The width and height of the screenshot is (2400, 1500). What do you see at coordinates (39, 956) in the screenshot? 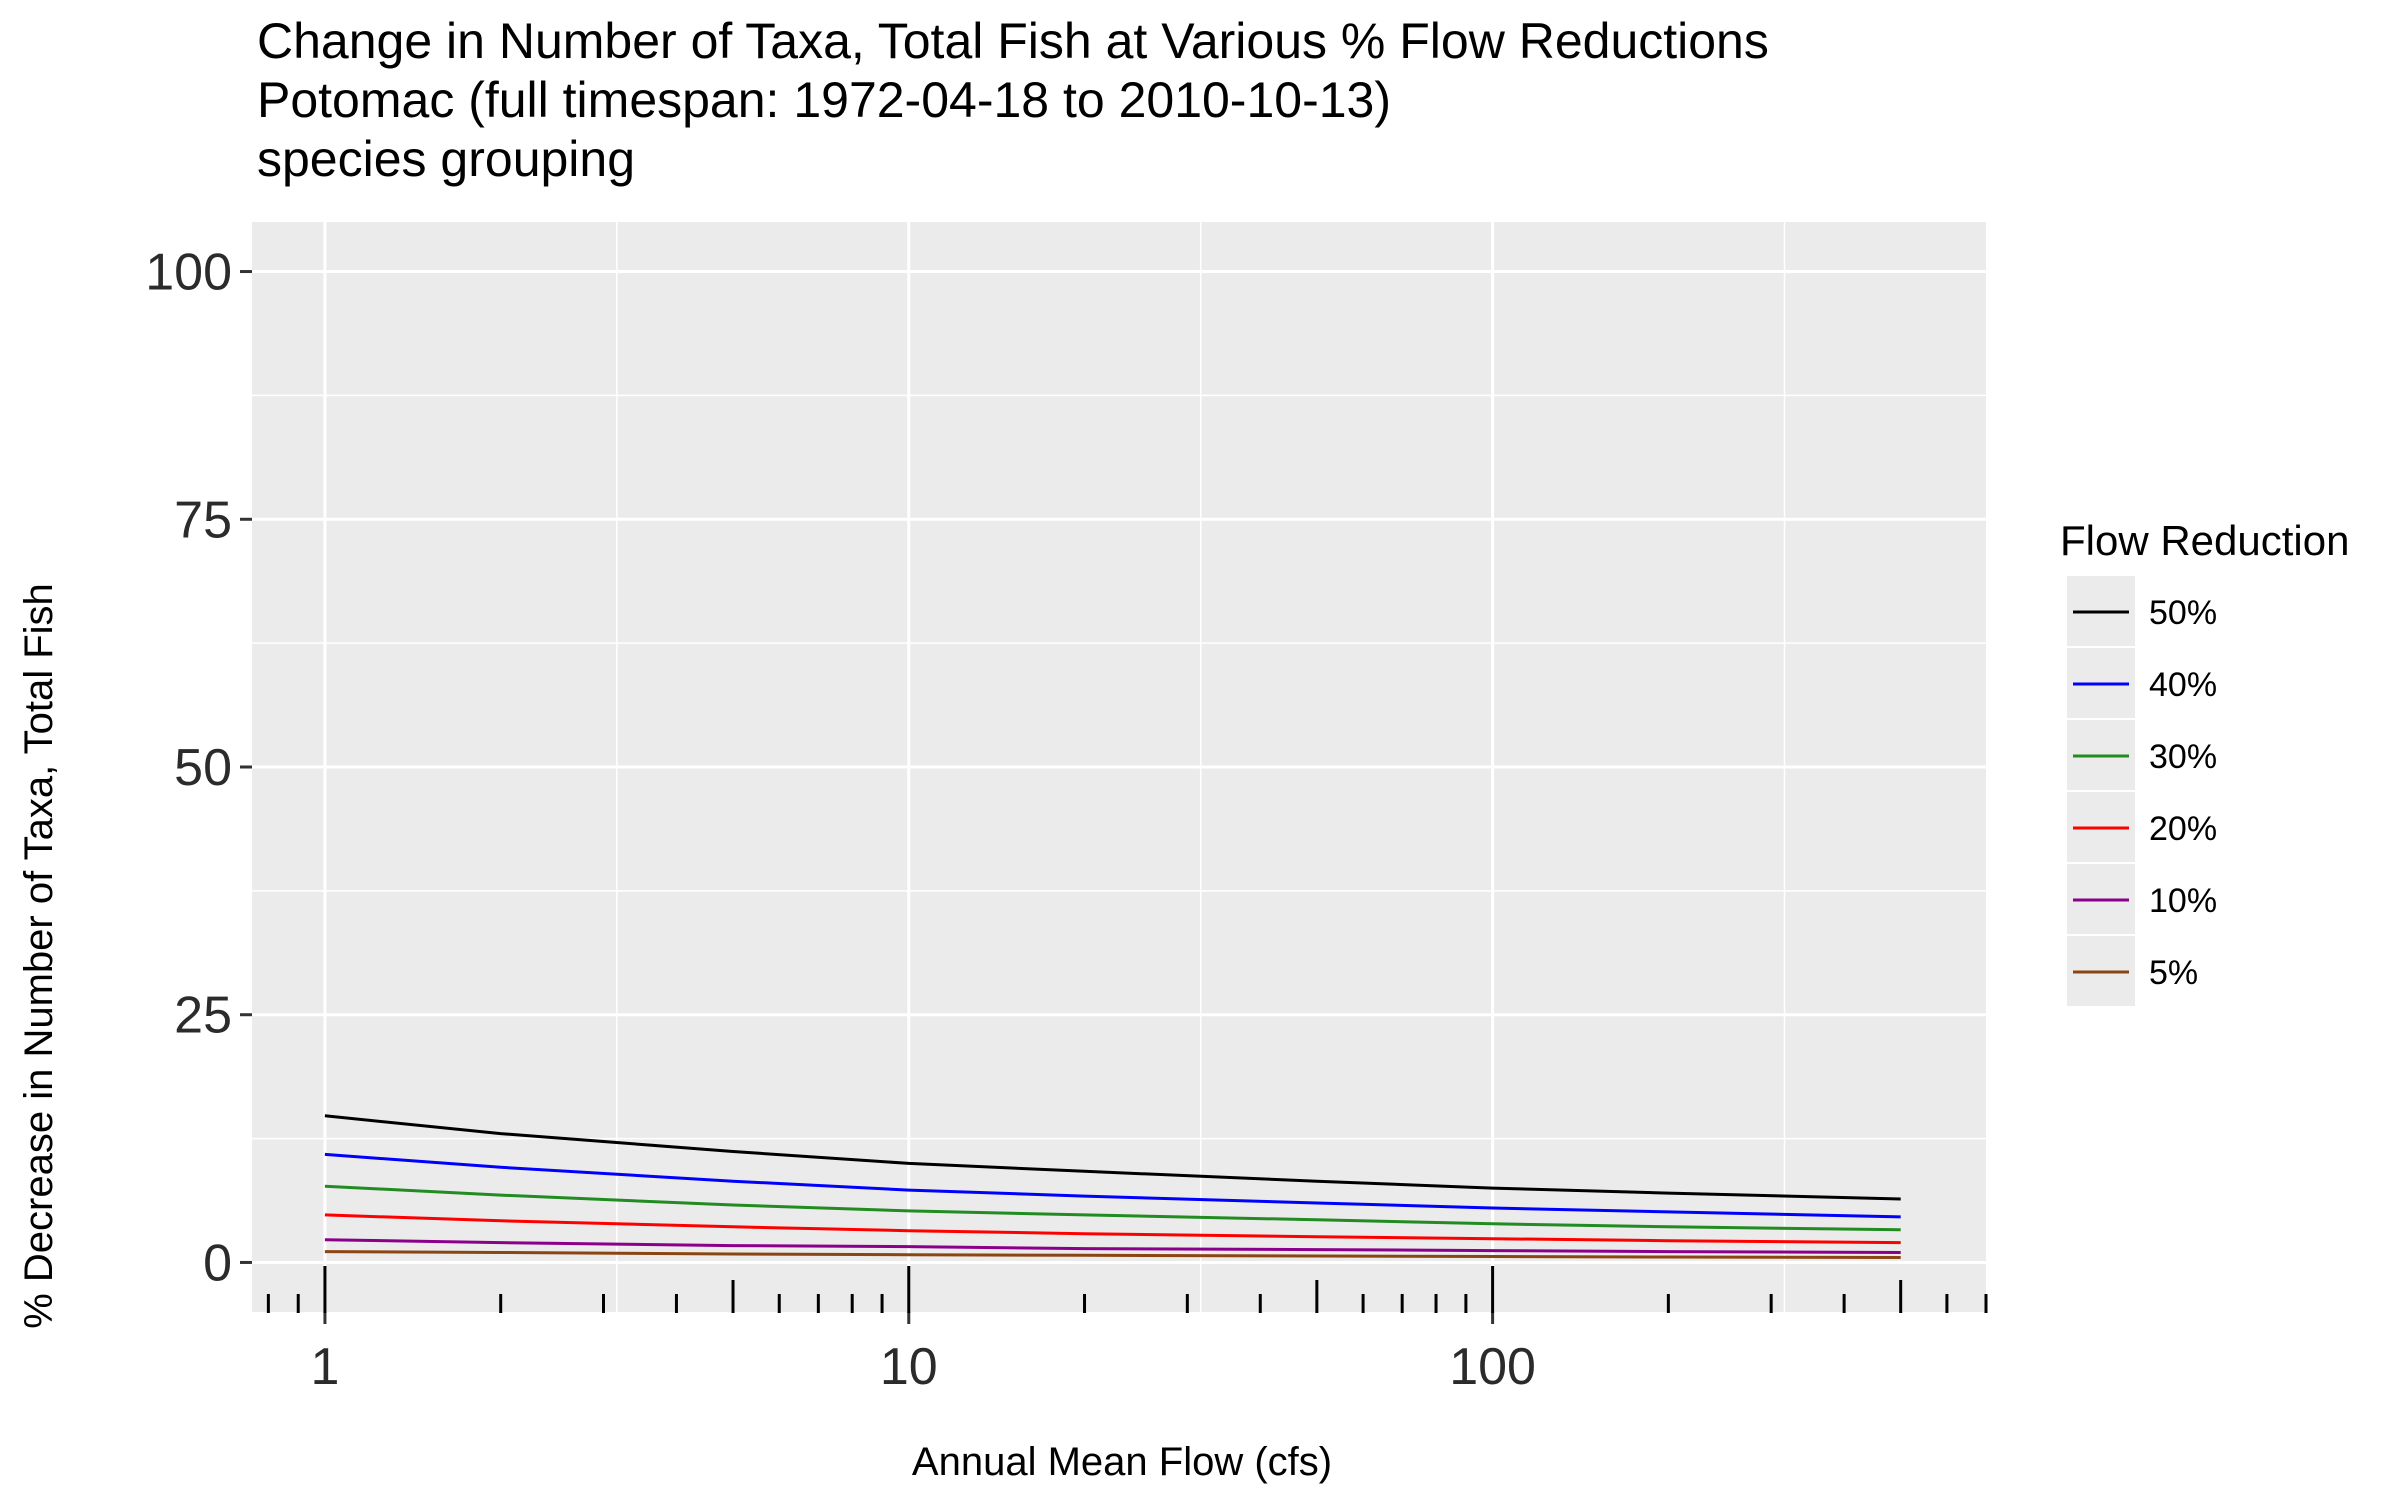
I see `y-axis-label: % Decrease in Number of Taxa, Total Fish` at bounding box center [39, 956].